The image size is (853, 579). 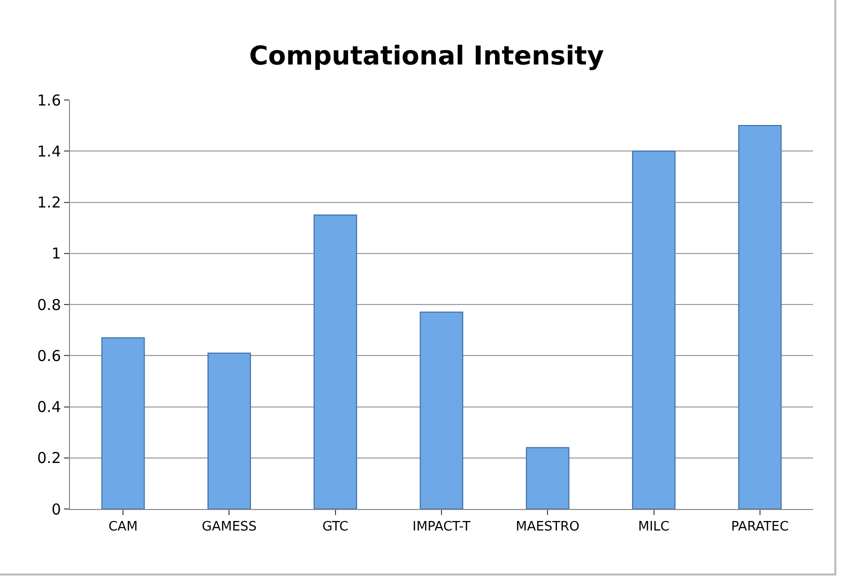 What do you see at coordinates (56, 509) in the screenshot?
I see `y-tick-label: 0` at bounding box center [56, 509].